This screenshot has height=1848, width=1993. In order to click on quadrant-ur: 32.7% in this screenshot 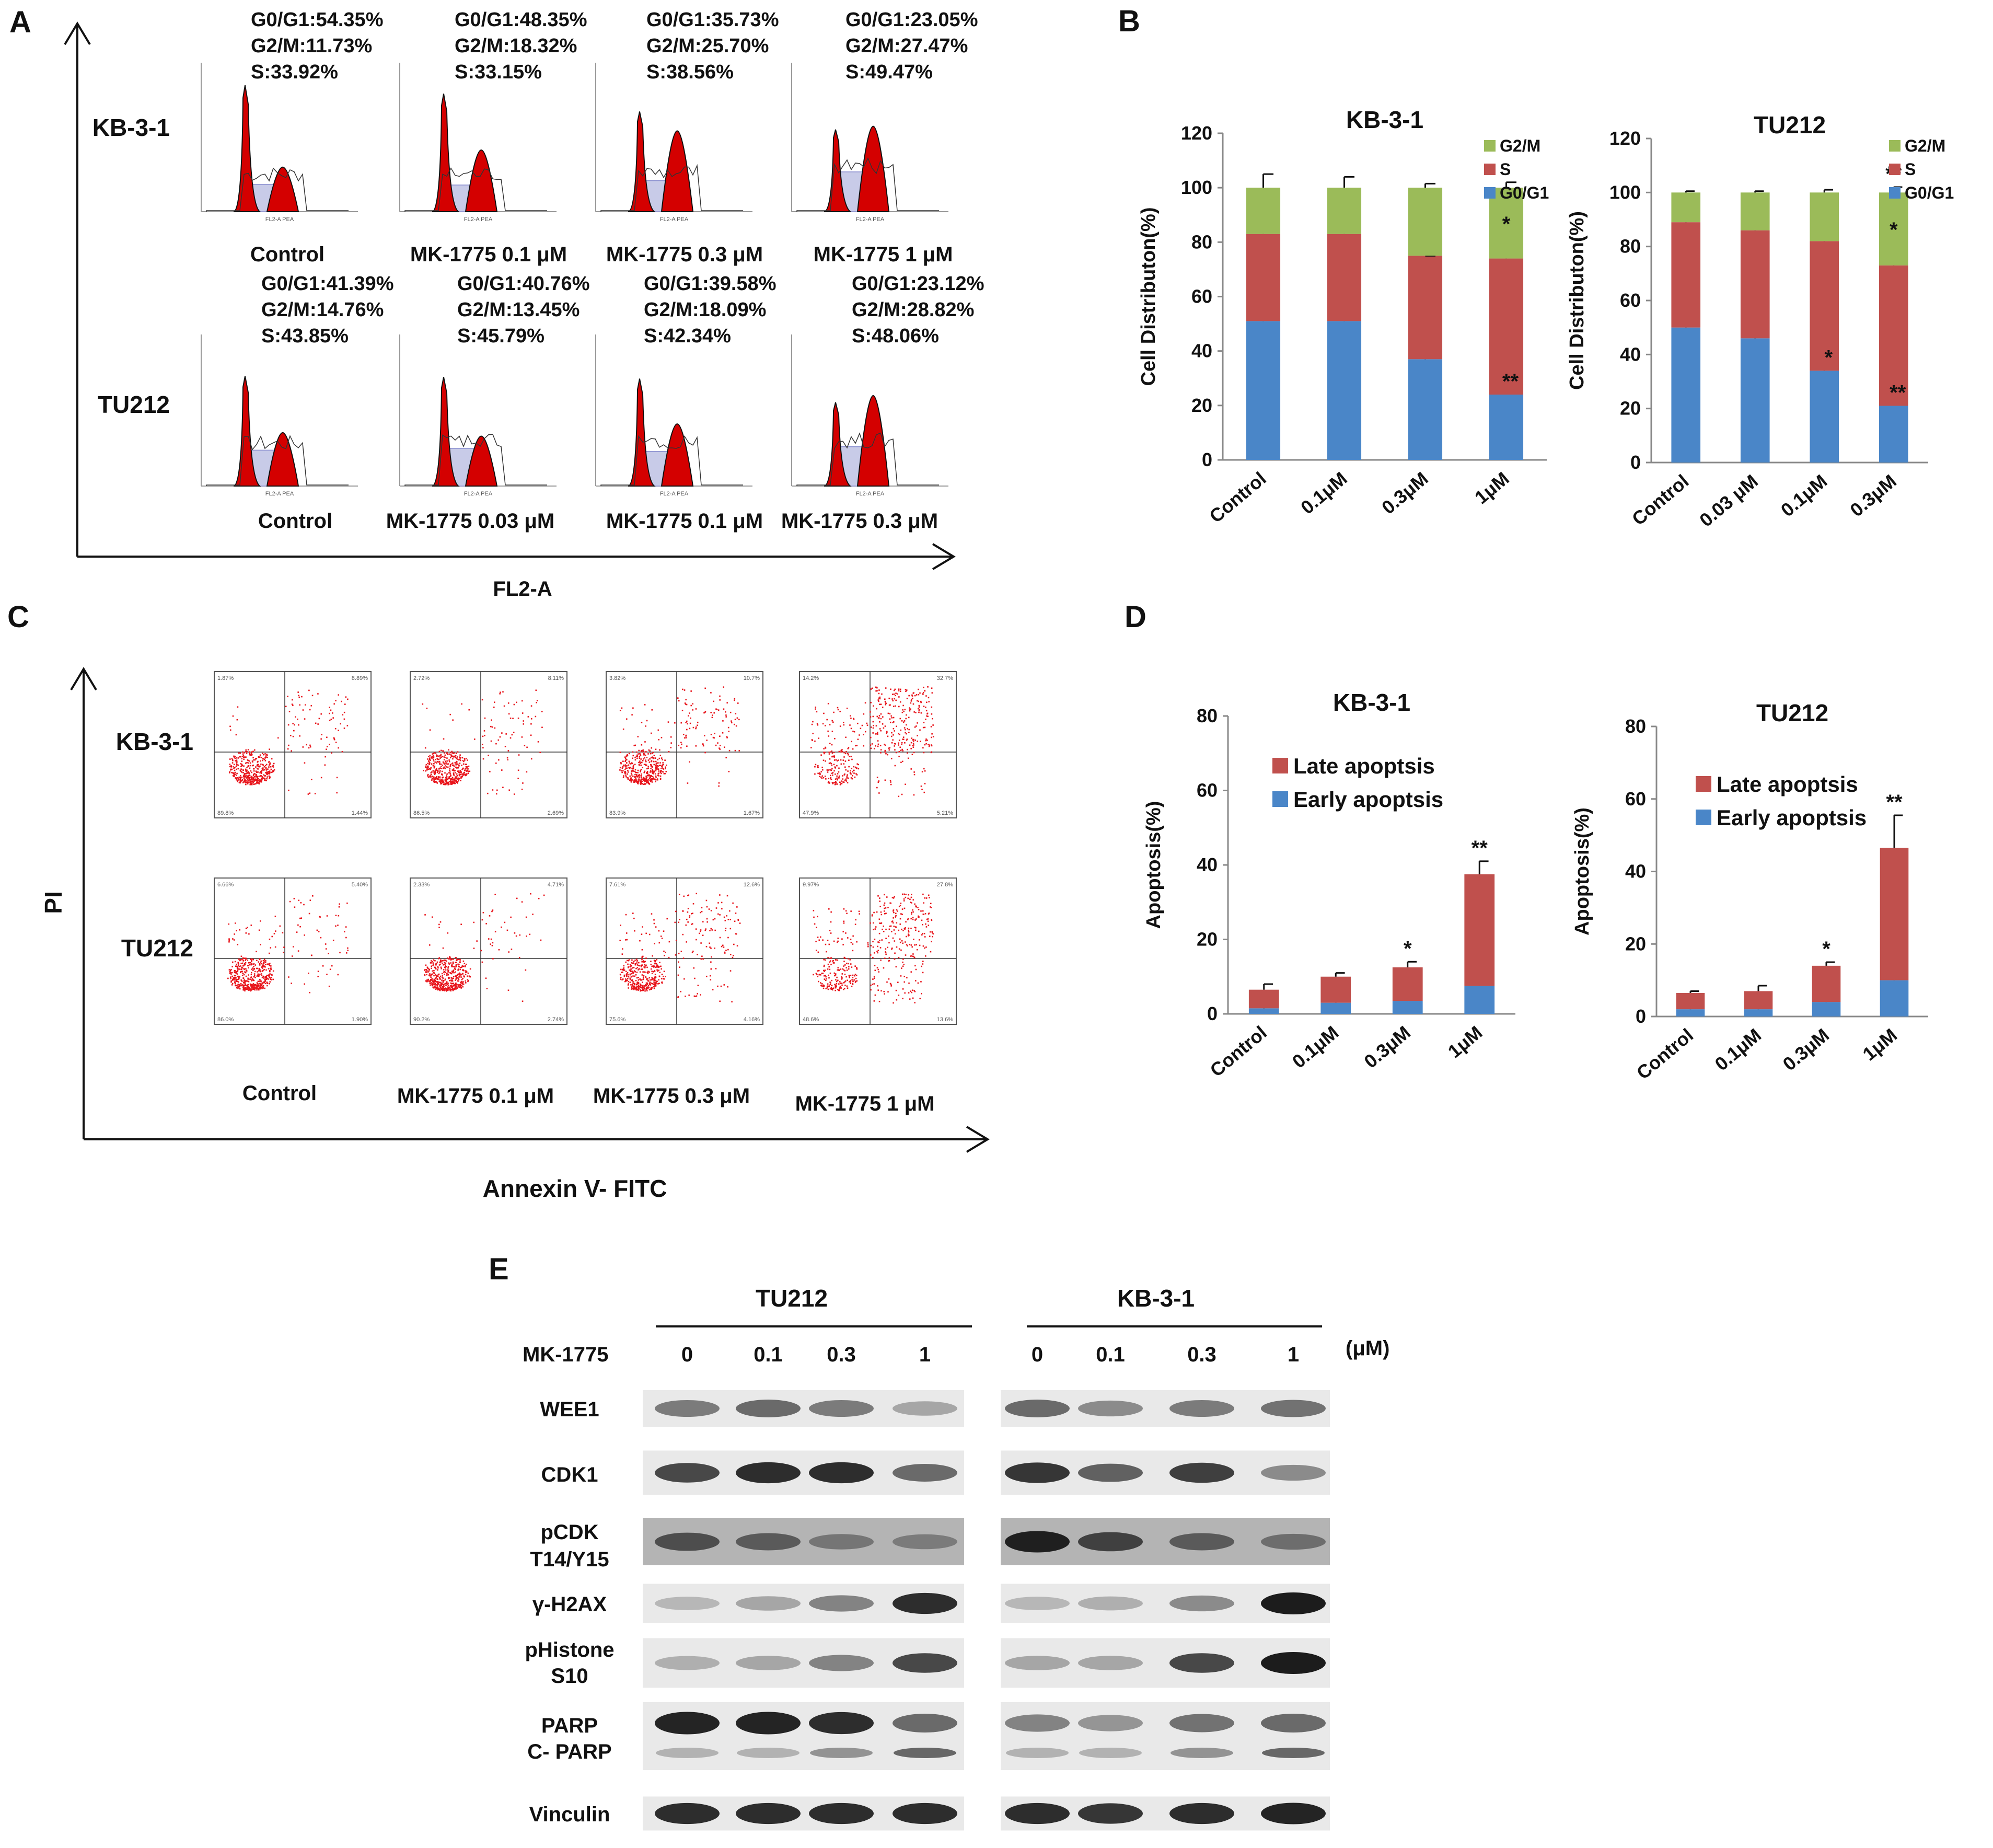, I will do `click(945, 678)`.